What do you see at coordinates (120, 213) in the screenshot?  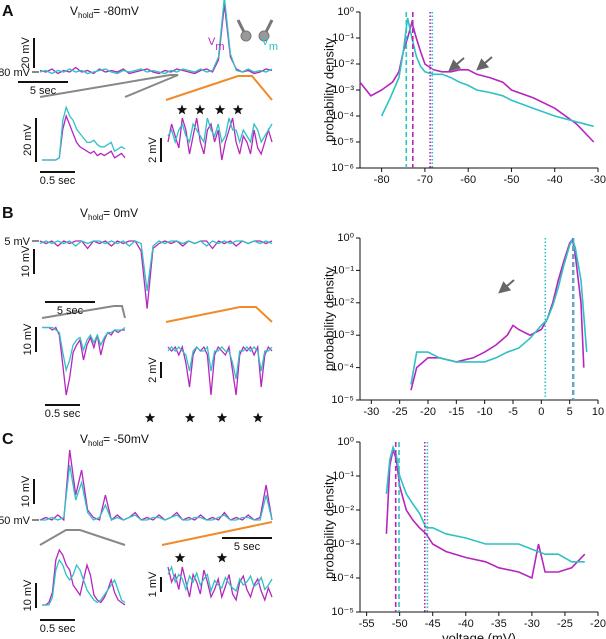 I see `title-part: = 0mV` at bounding box center [120, 213].